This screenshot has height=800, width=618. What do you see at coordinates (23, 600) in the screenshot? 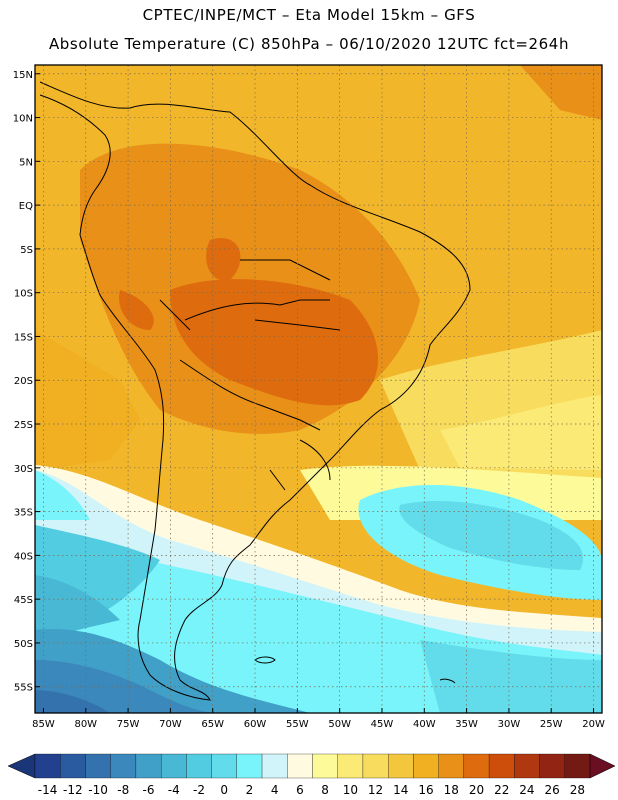
I see `lat-label: 45S` at bounding box center [23, 600].